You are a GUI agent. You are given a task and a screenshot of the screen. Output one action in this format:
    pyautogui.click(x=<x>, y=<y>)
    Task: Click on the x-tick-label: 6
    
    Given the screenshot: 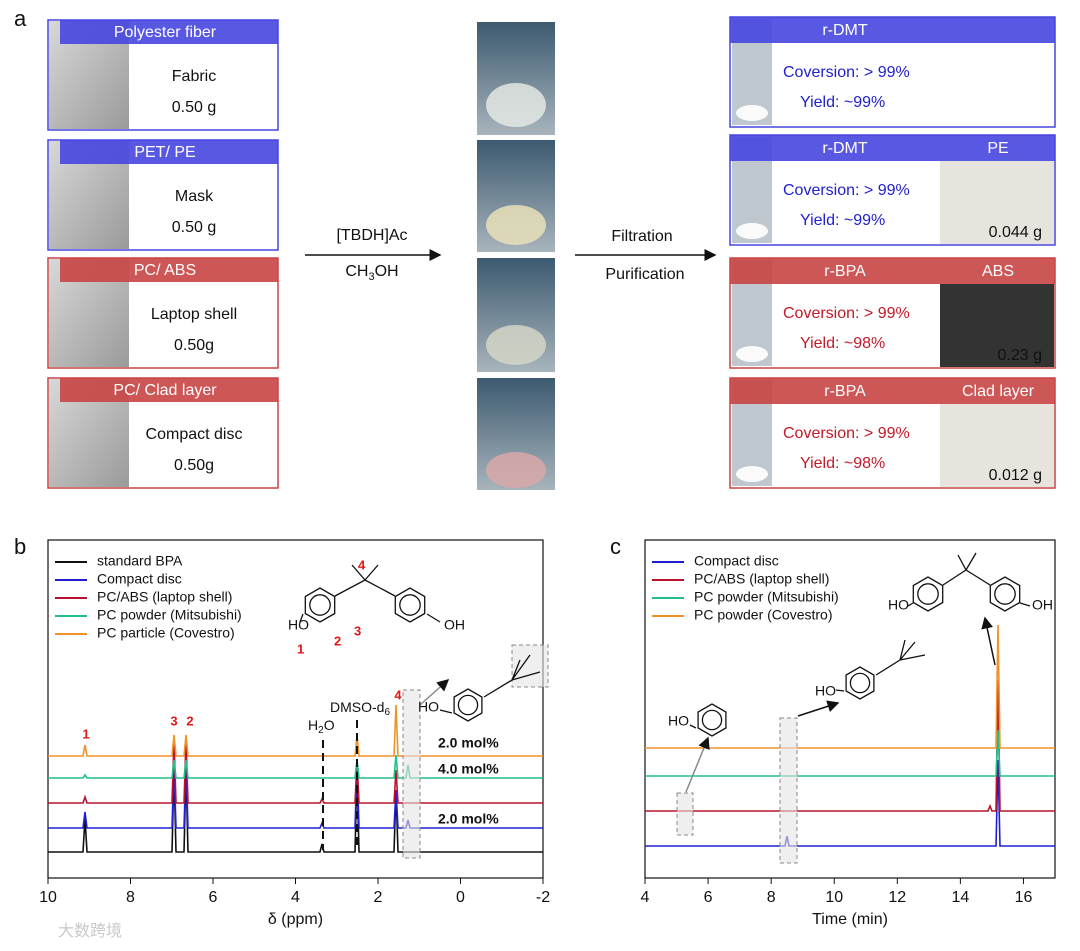 What is the action you would take?
    pyautogui.click(x=708, y=897)
    